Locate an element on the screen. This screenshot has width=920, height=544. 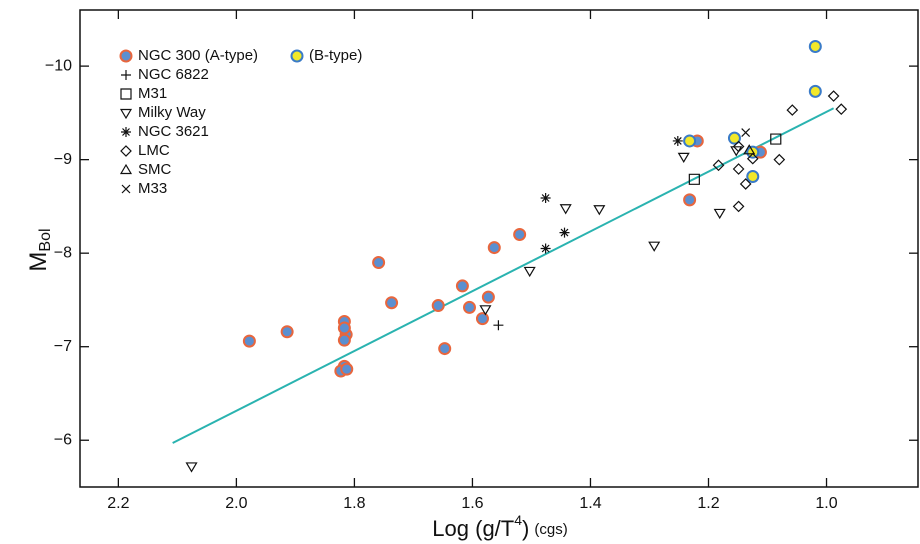
legend-label: (B-type) is located at coordinates (335, 55).